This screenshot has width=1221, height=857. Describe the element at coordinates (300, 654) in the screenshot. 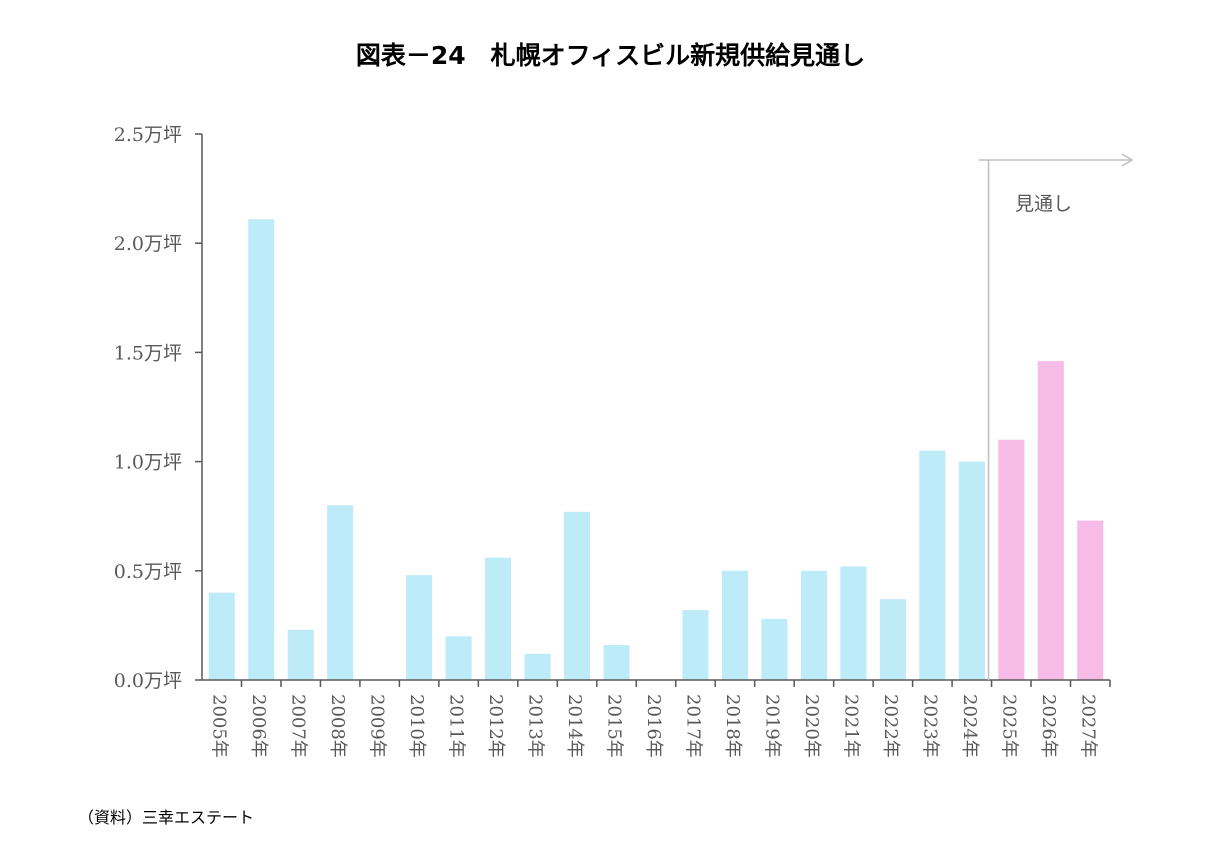

I see `bar-2007年` at that location.